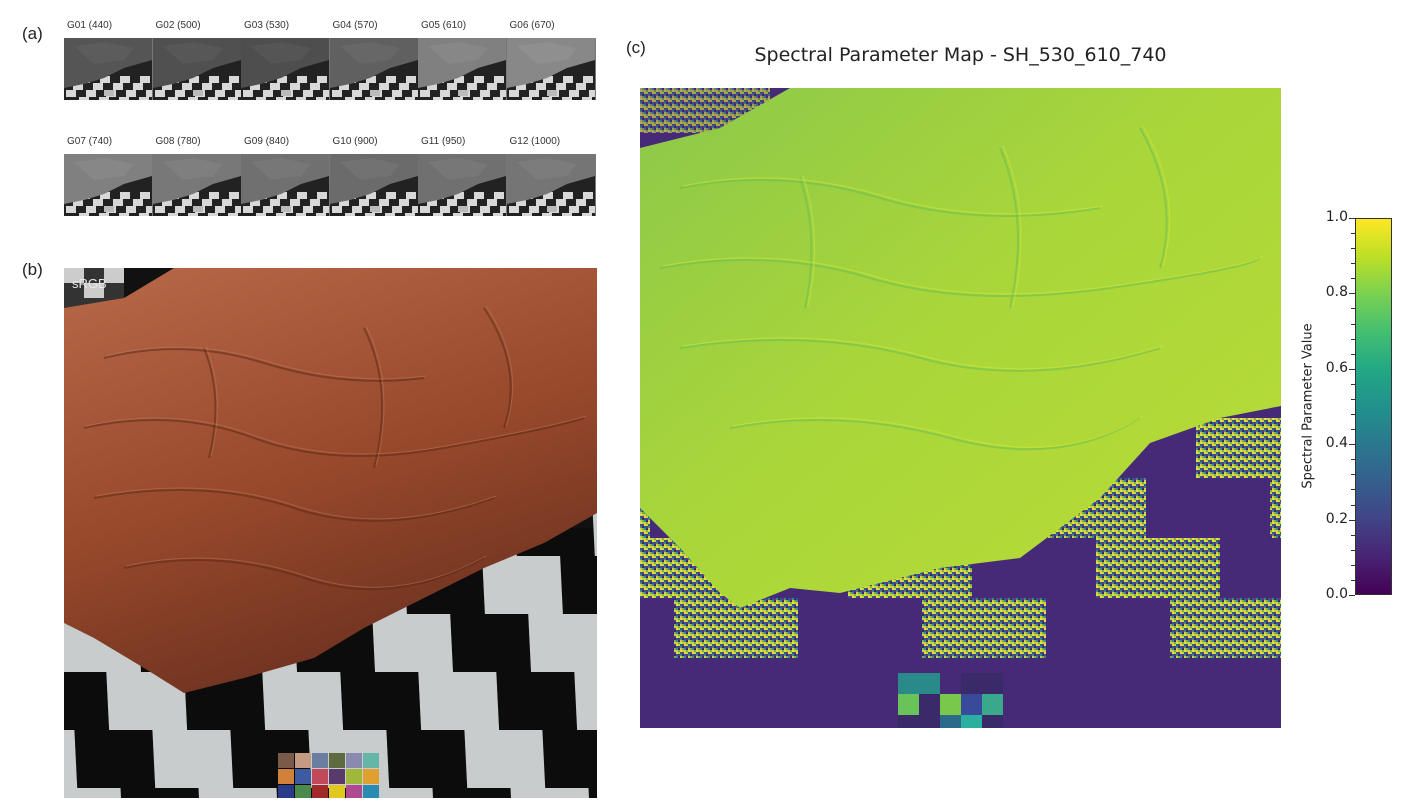  Describe the element at coordinates (1336, 367) in the screenshot. I see `colorbar-tick-label: 0.6` at that location.